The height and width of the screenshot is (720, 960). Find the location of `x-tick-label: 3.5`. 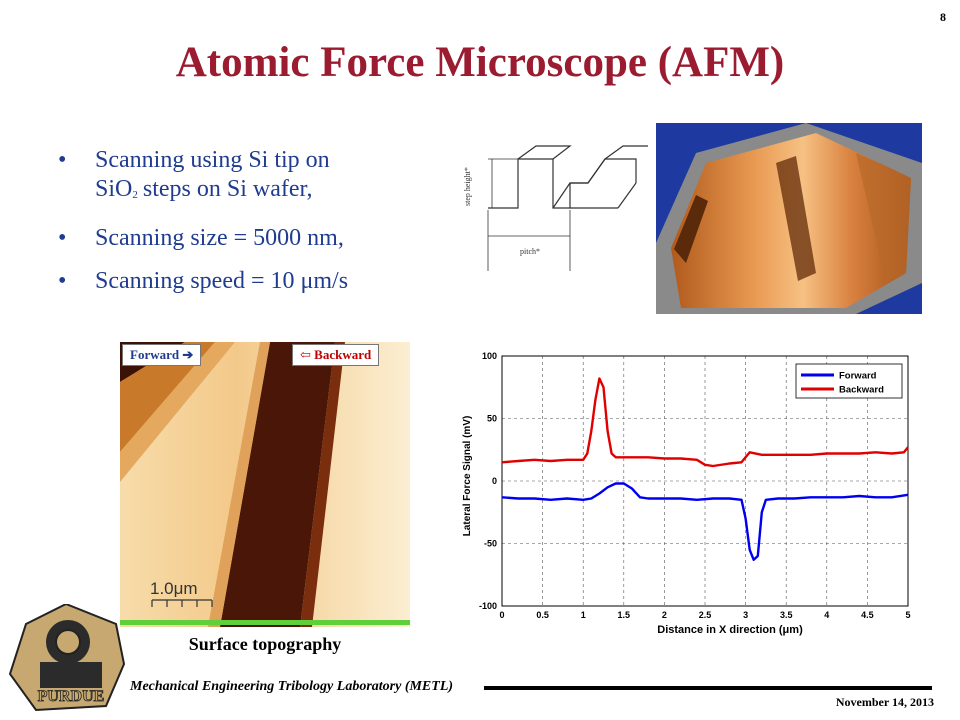

x-tick-label: 3.5 is located at coordinates (786, 615).